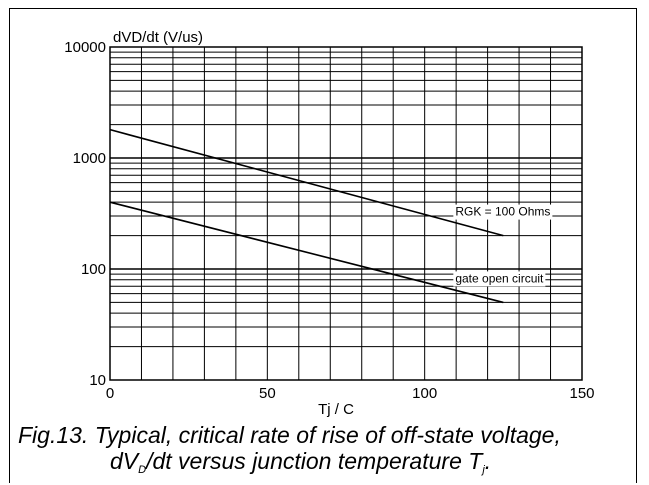  What do you see at coordinates (124, 461) in the screenshot?
I see `caption-dv: dV` at bounding box center [124, 461].